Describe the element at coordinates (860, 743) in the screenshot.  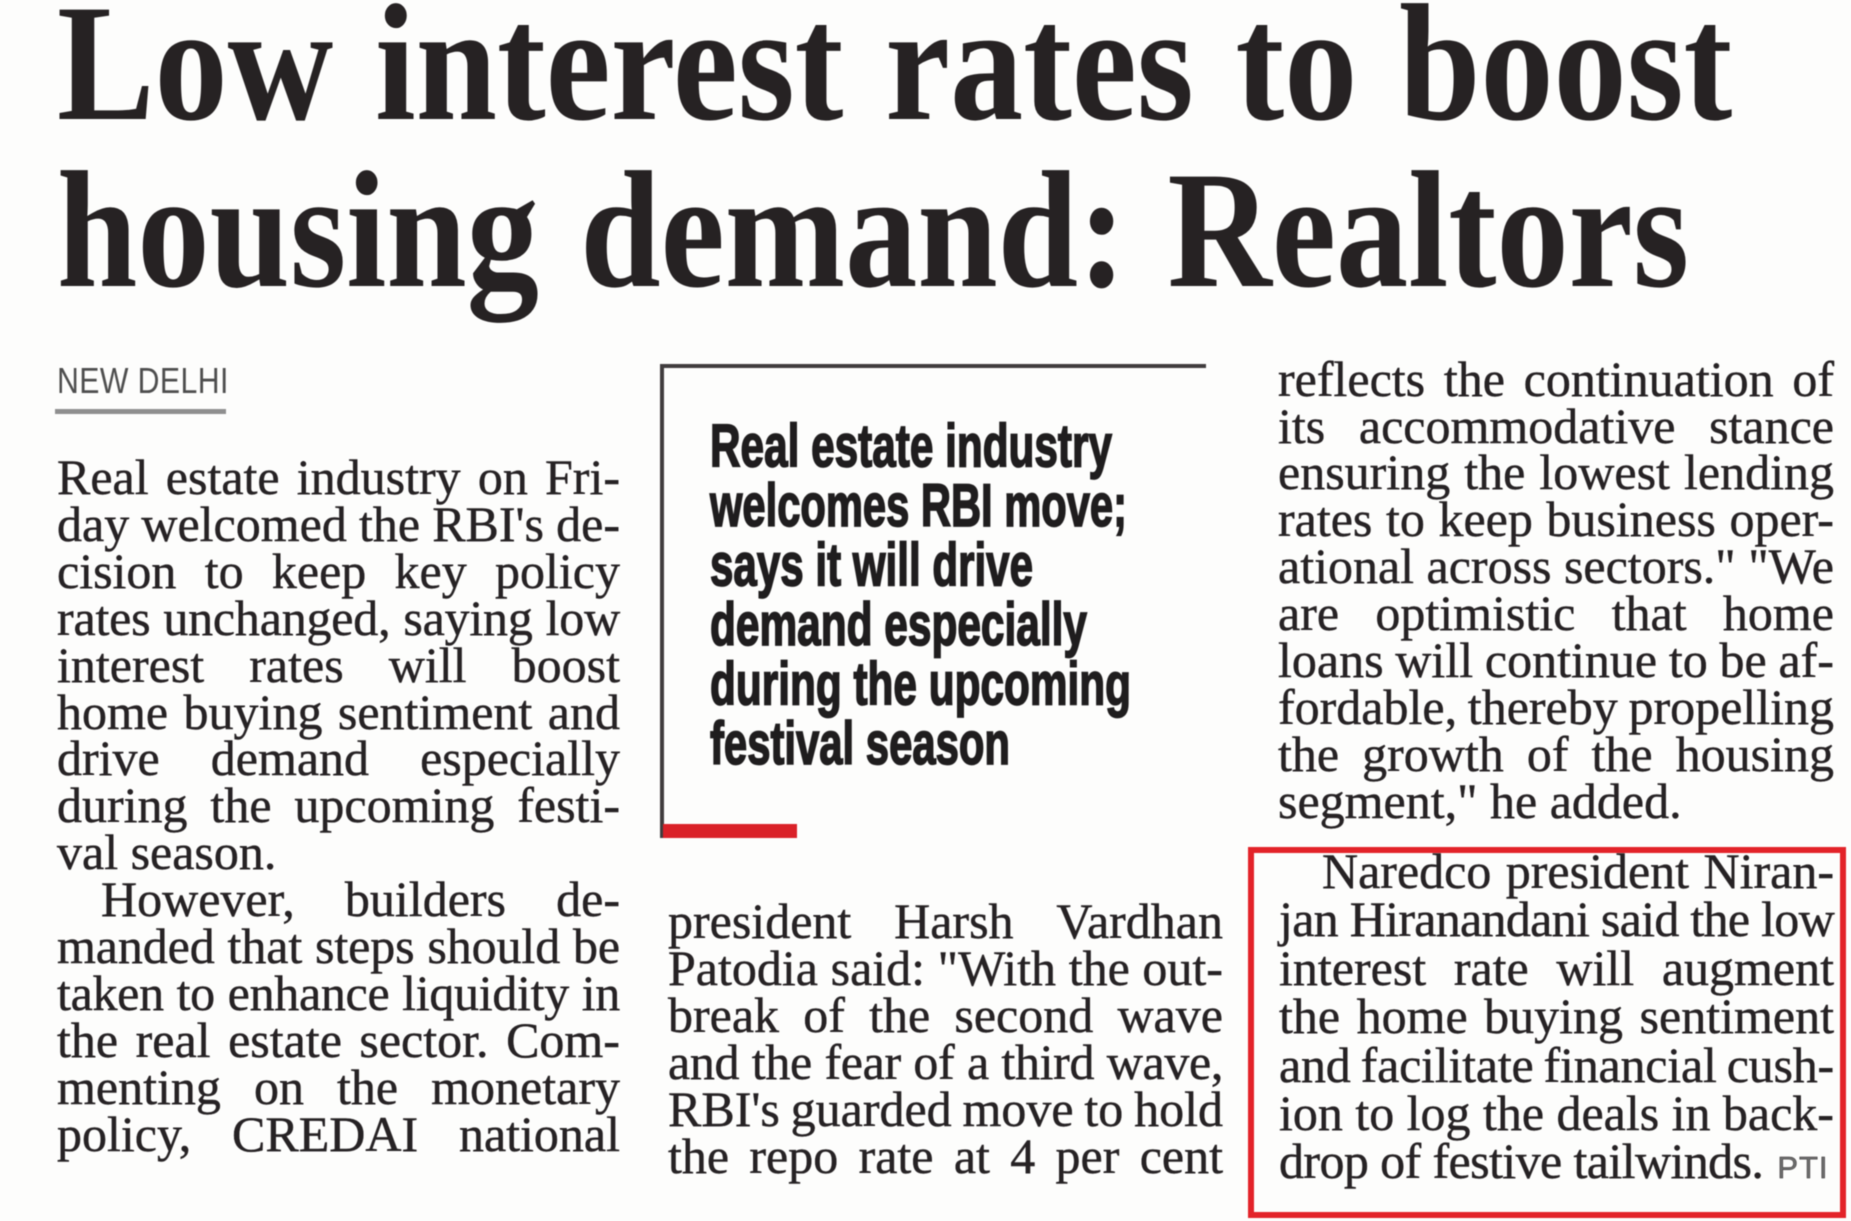
I see `svg-text: festival season` at that location.